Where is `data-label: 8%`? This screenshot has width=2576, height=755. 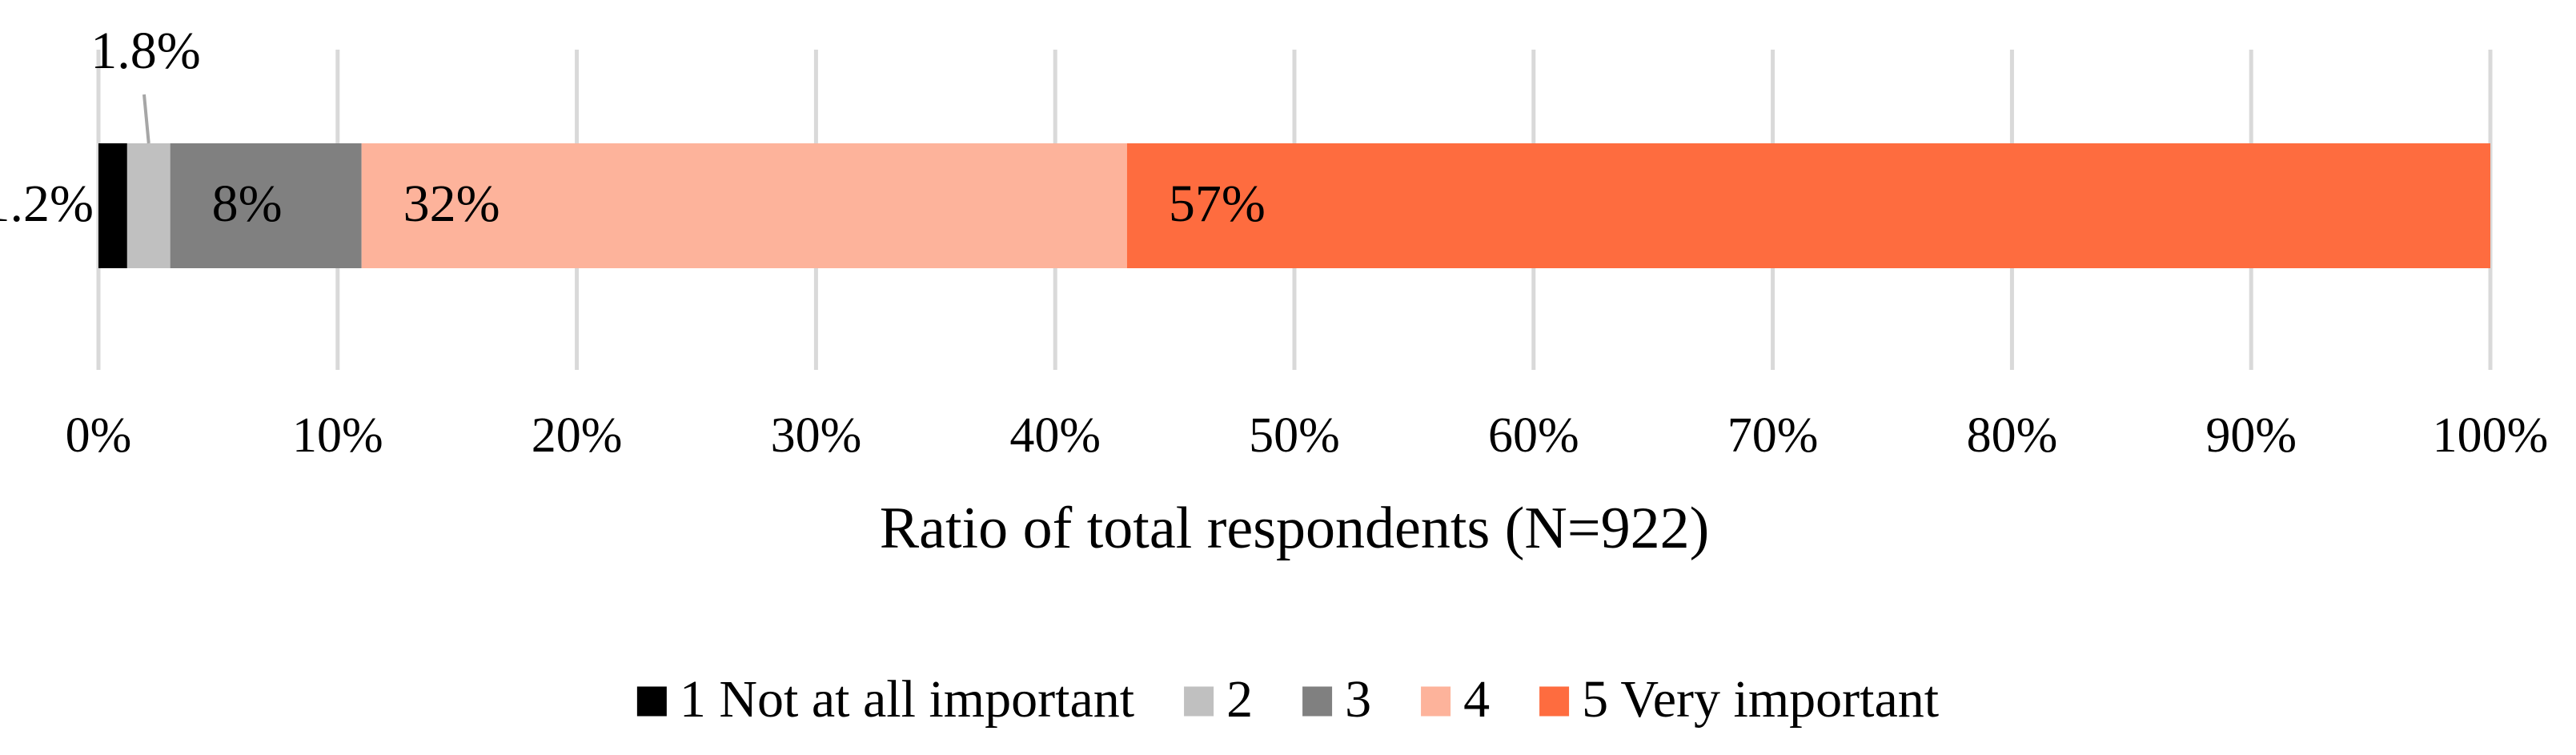
data-label: 8% is located at coordinates (248, 204).